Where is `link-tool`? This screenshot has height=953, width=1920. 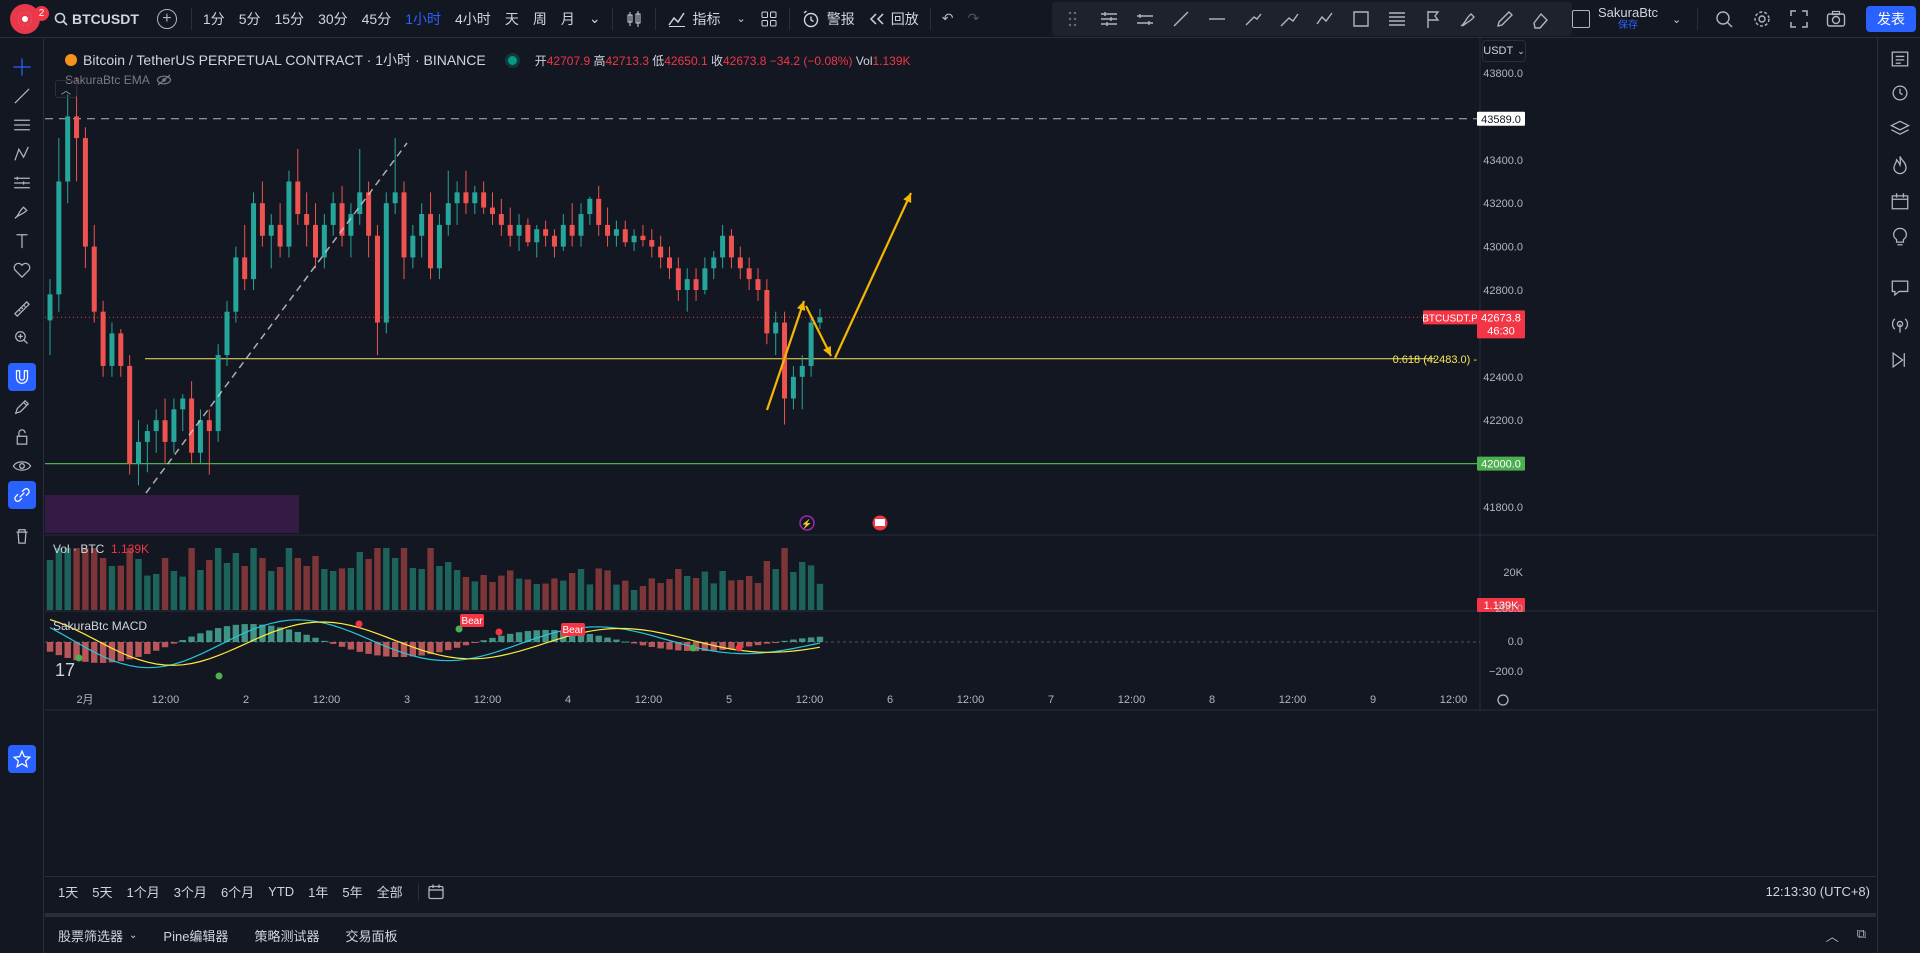
link-tool is located at coordinates (22, 495).